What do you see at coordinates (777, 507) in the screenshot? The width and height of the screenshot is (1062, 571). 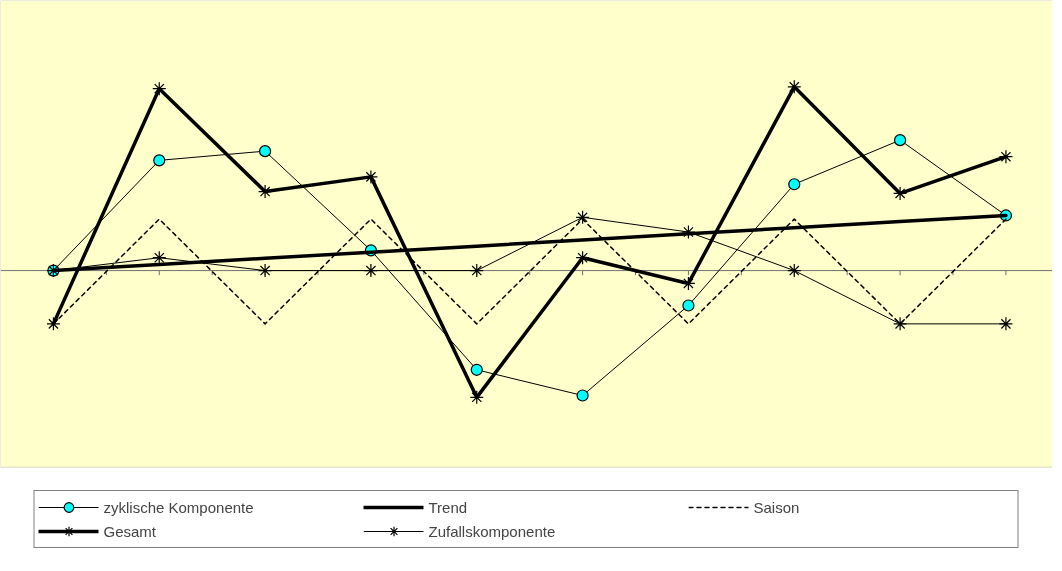 I see `legend-label: Saison` at bounding box center [777, 507].